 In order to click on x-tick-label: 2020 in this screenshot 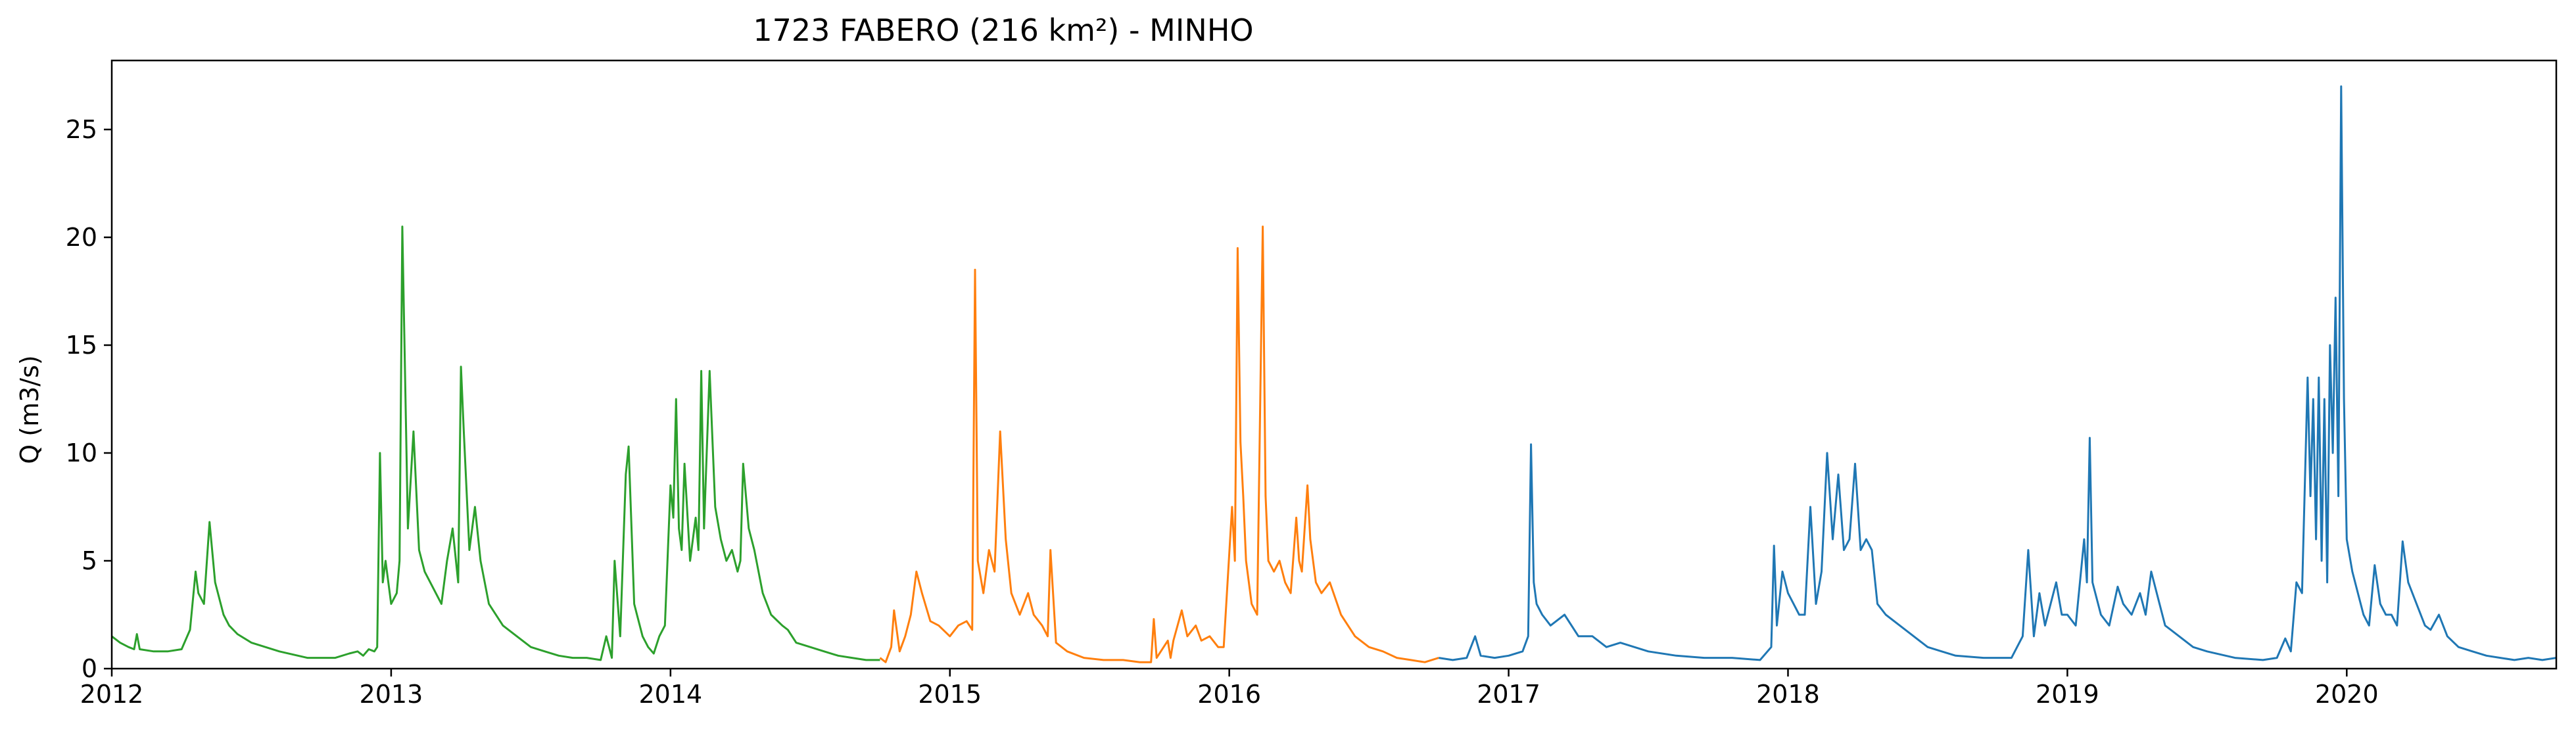, I will do `click(2347, 694)`.